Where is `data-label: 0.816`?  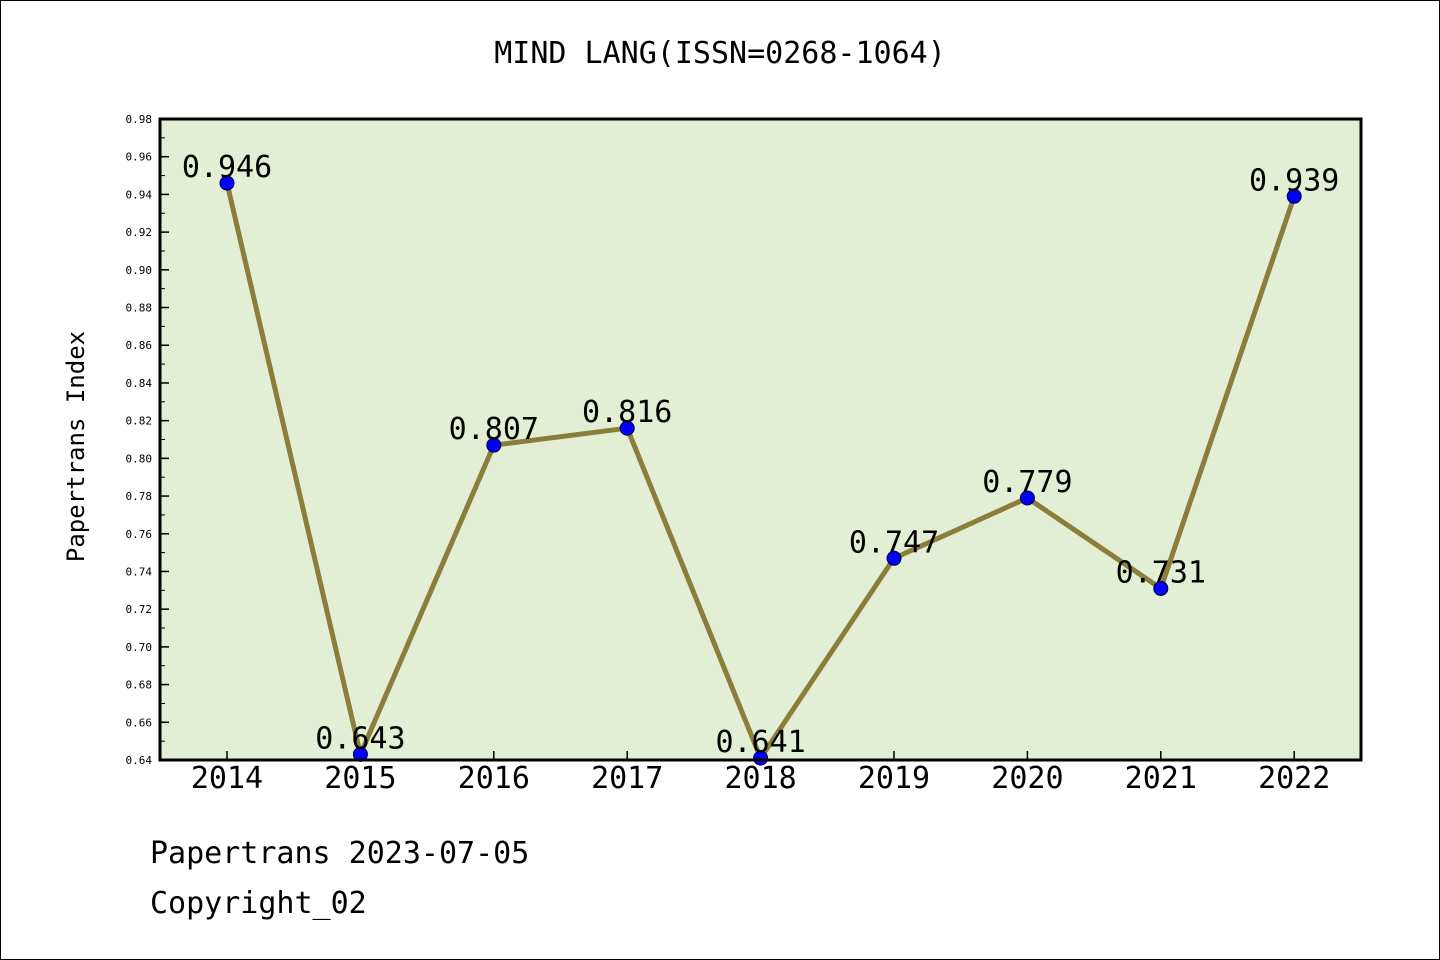
data-label: 0.816 is located at coordinates (627, 412).